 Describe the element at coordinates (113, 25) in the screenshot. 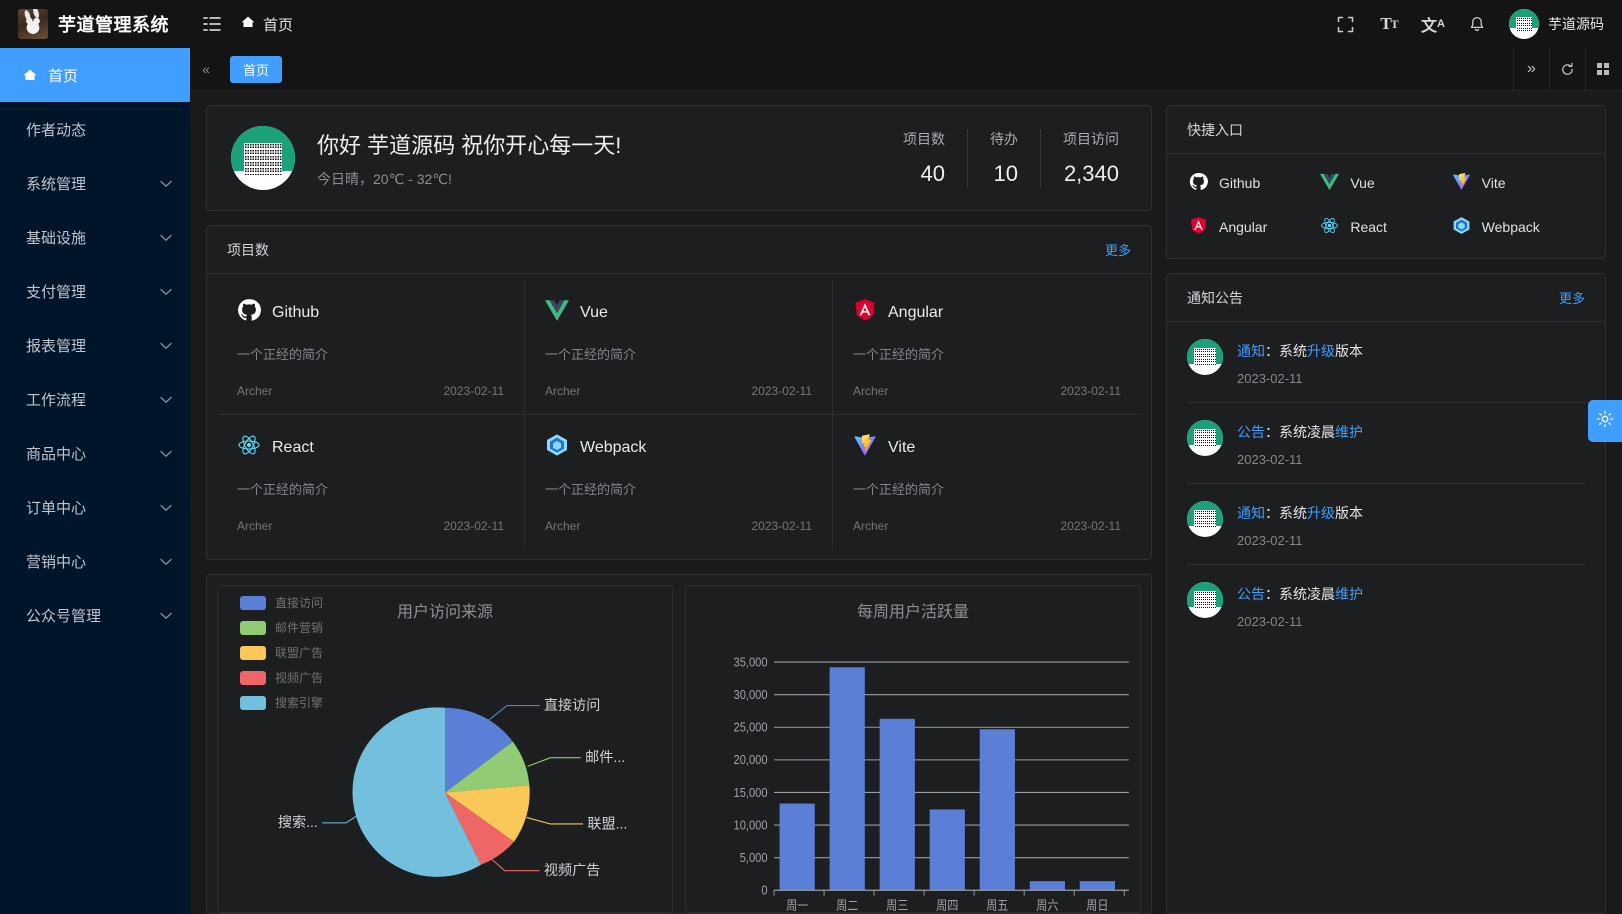

I see `brand-title: 芋道管理系统` at that location.